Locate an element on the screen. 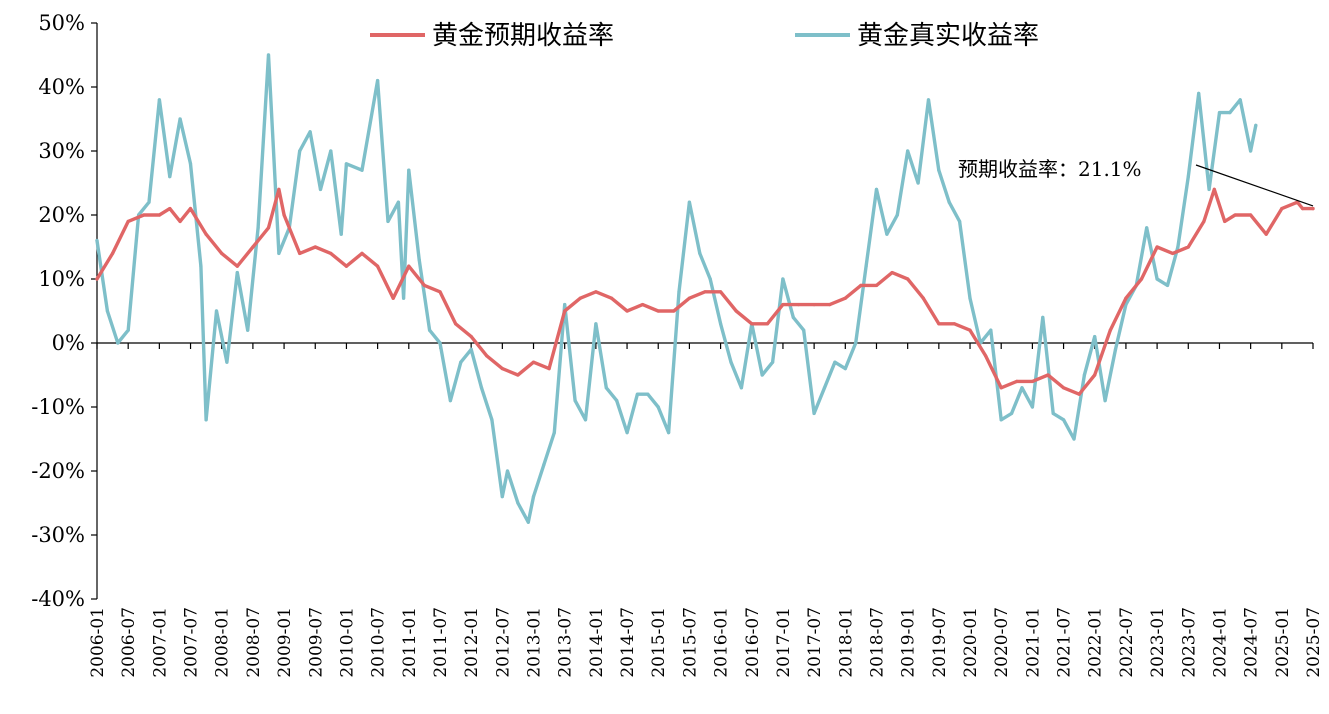 Image resolution: width=1329 pixels, height=714 pixels. x-tick-label: 2021-07 is located at coordinates (1065, 642).